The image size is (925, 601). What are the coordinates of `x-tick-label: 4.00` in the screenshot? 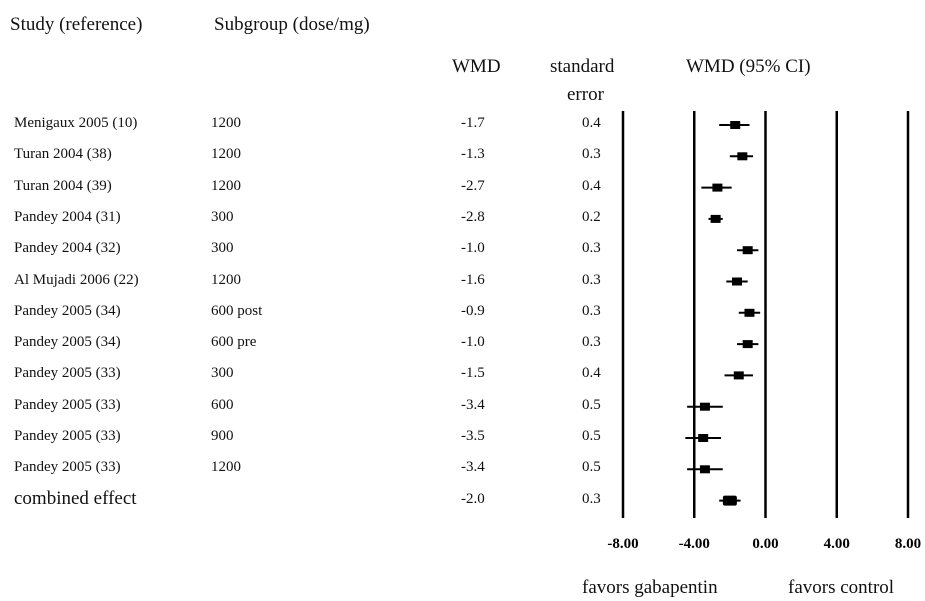 It's located at (837, 544).